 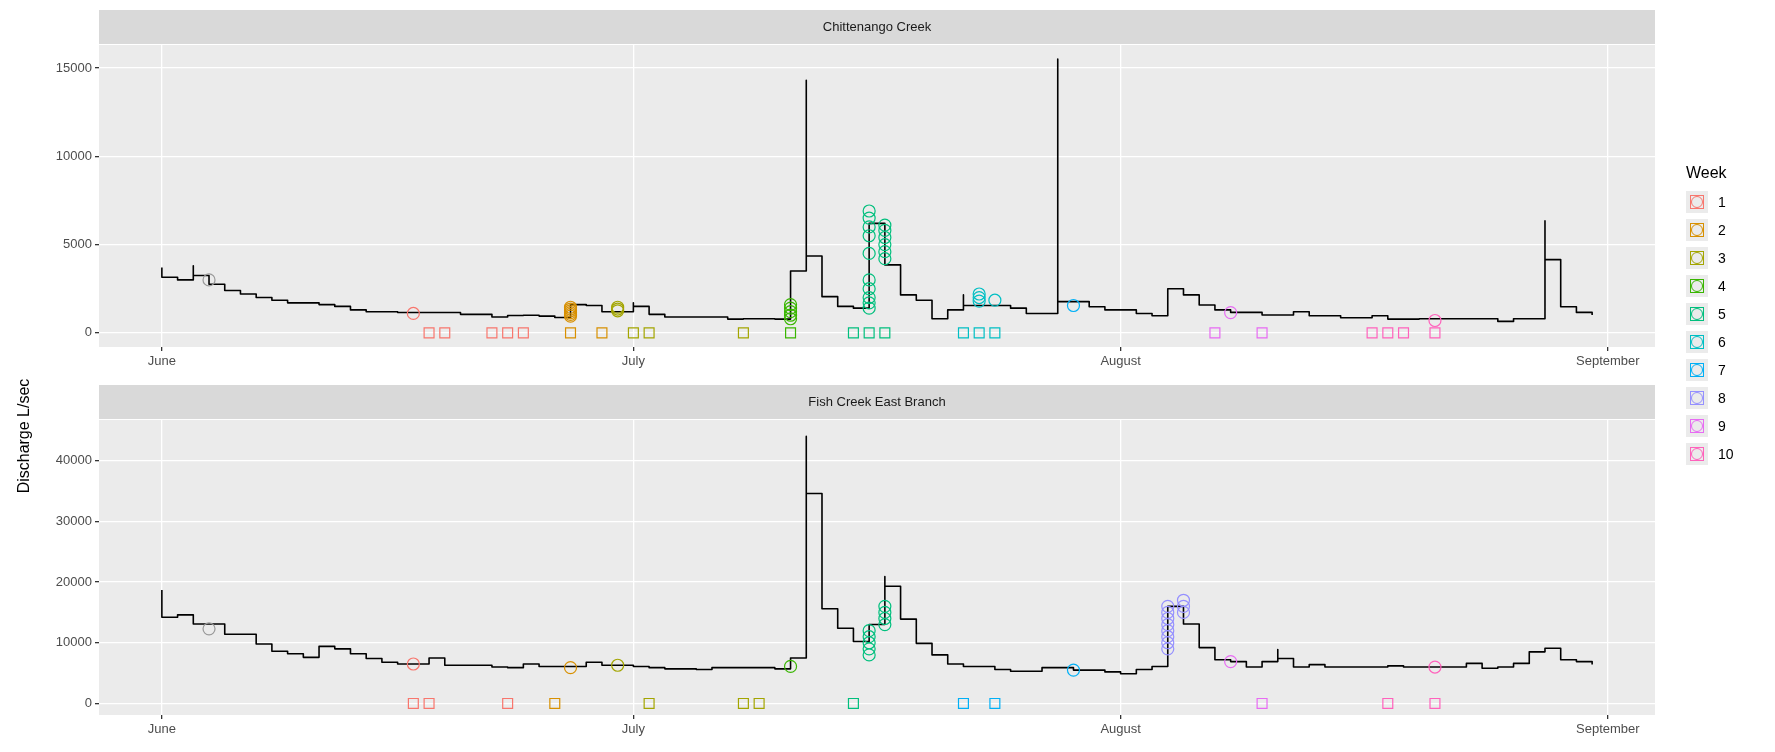 I want to click on x-tick-label: July, so click(x=633, y=729).